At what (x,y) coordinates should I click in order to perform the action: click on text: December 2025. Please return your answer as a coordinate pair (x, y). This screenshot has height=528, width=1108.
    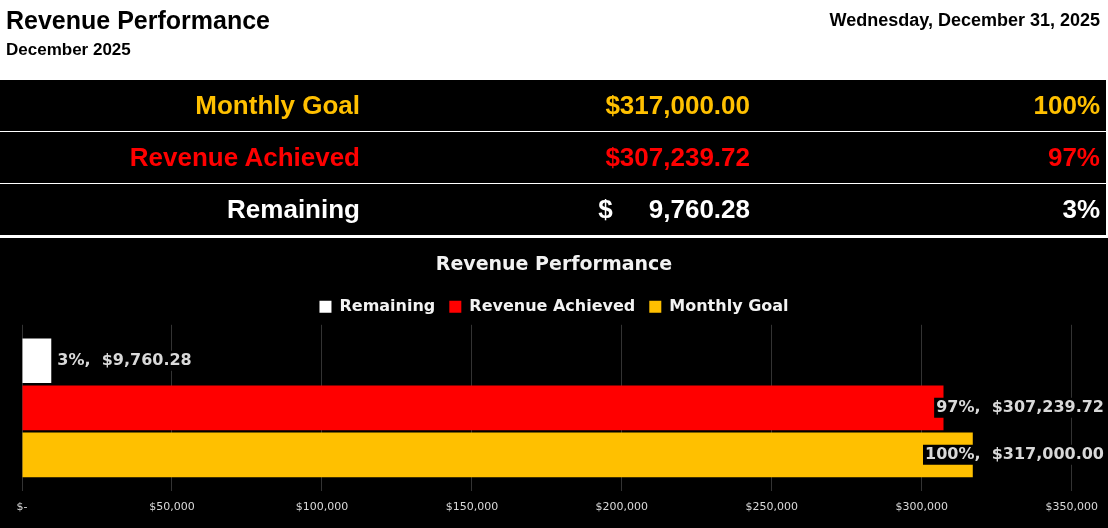
    Looking at the image, I should click on (68, 50).